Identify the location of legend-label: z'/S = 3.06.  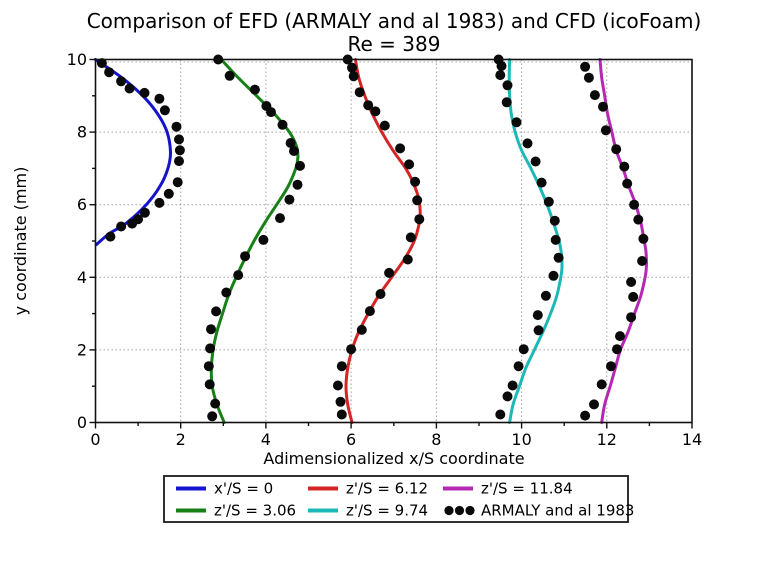
(255, 511).